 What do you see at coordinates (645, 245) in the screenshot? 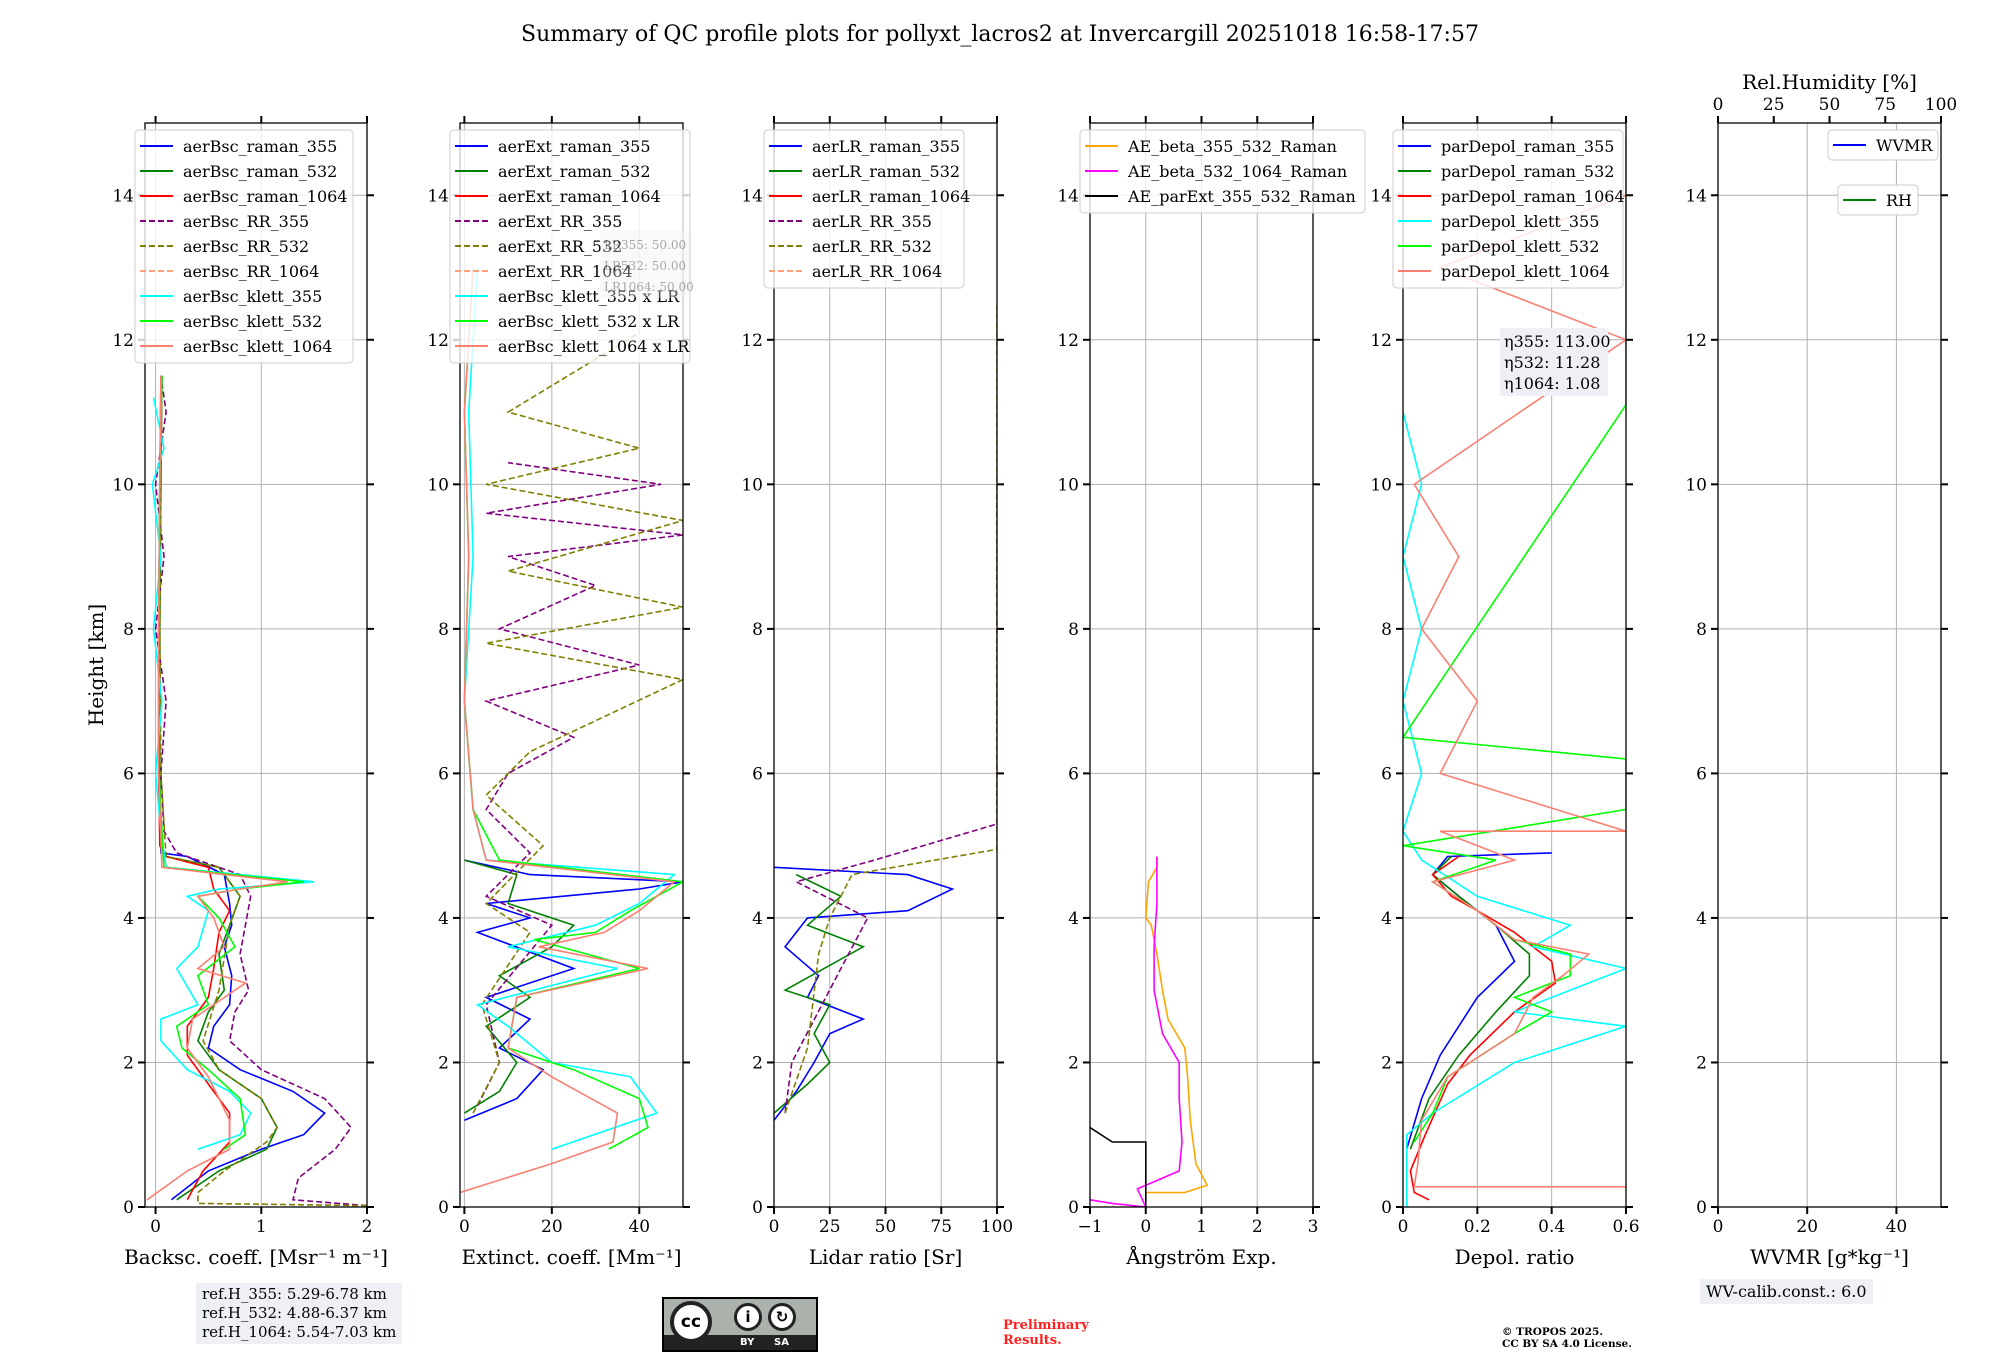
I see `annotation-line: LR355: 50.00` at bounding box center [645, 245].